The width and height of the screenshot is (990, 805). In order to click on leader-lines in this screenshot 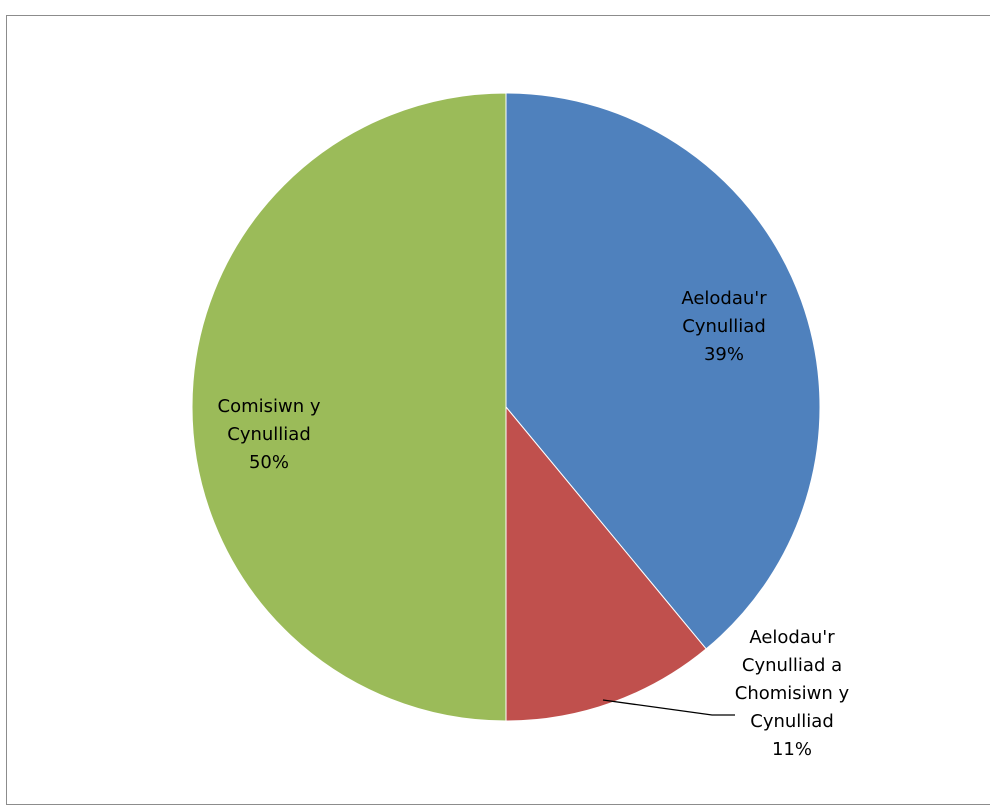, I will do `click(668, 707)`.